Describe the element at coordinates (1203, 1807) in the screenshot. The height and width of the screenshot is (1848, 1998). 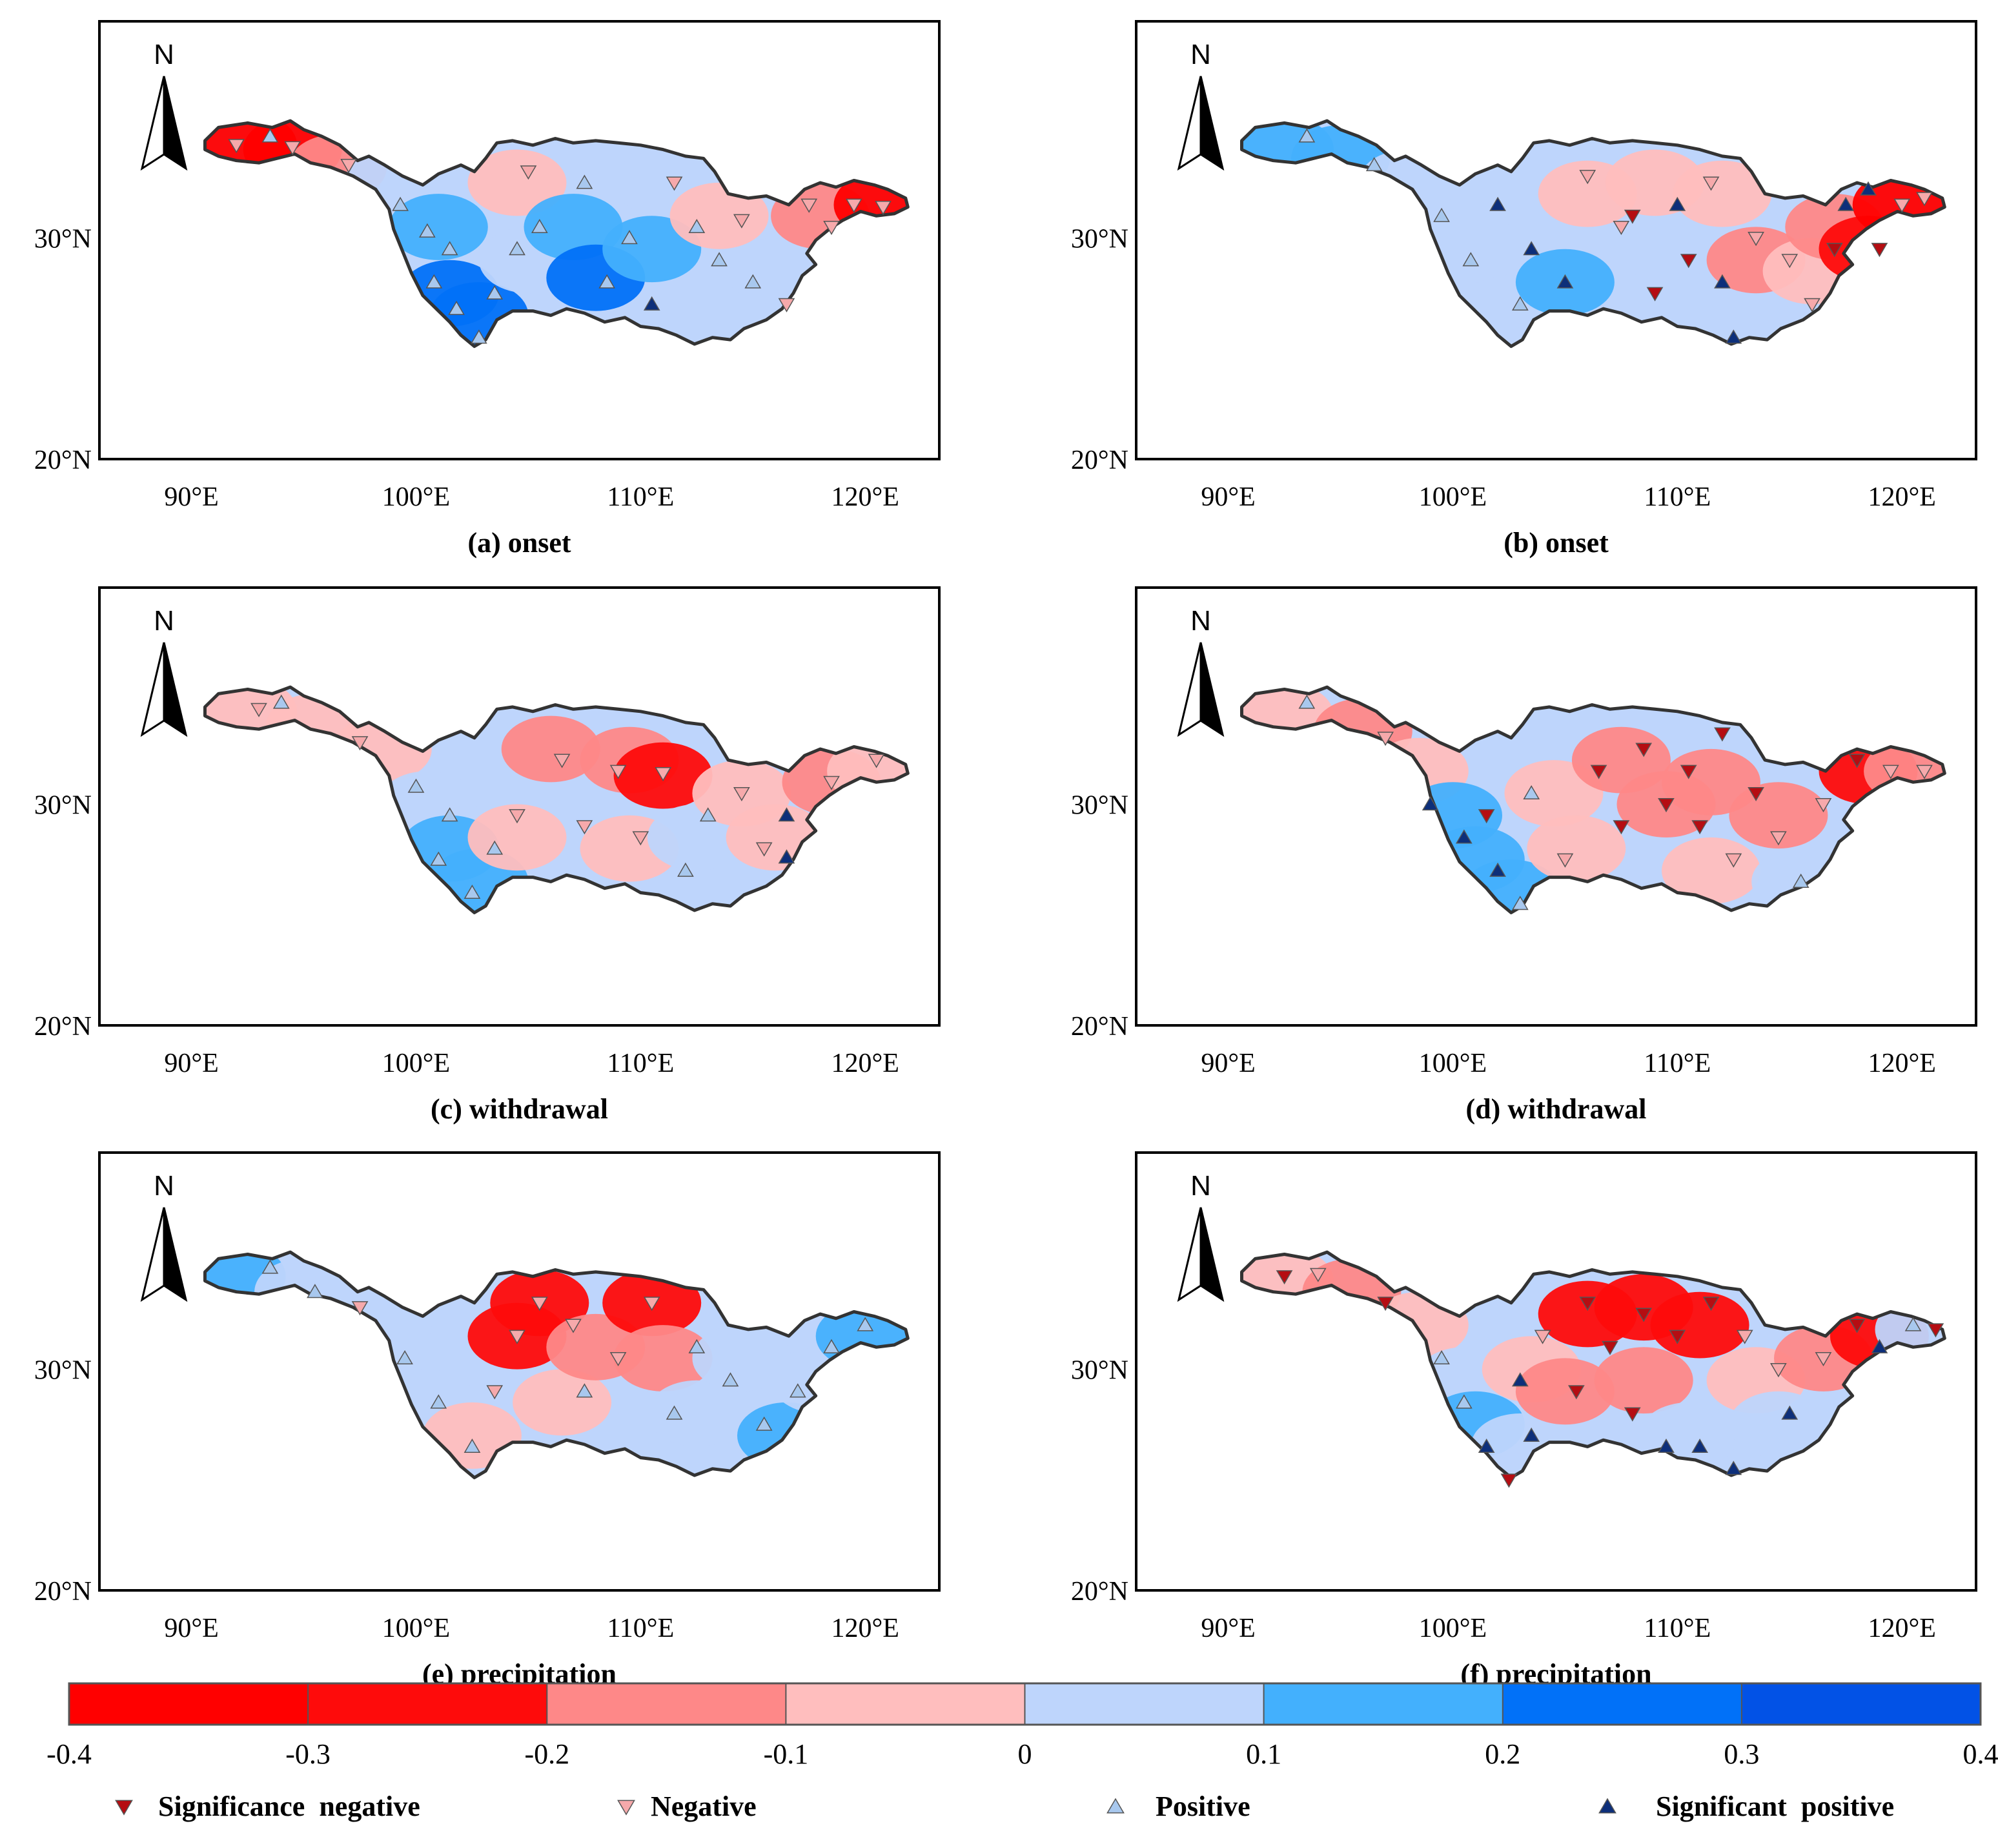
I see `legend-label-positive: Positive` at that location.